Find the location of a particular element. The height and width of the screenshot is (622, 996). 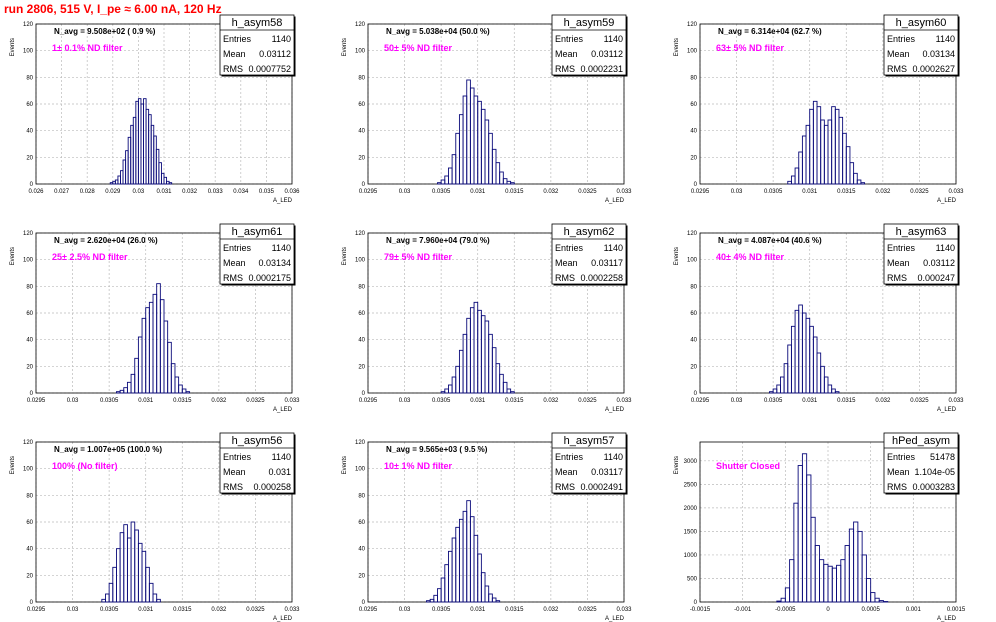

x-tick-label: 0.026 is located at coordinates (36, 192).